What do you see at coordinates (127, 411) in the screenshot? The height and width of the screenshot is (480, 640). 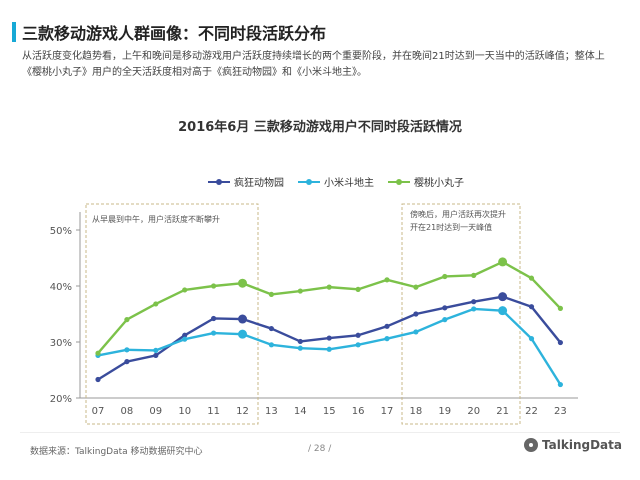 I see `x-tick-label: 08` at bounding box center [127, 411].